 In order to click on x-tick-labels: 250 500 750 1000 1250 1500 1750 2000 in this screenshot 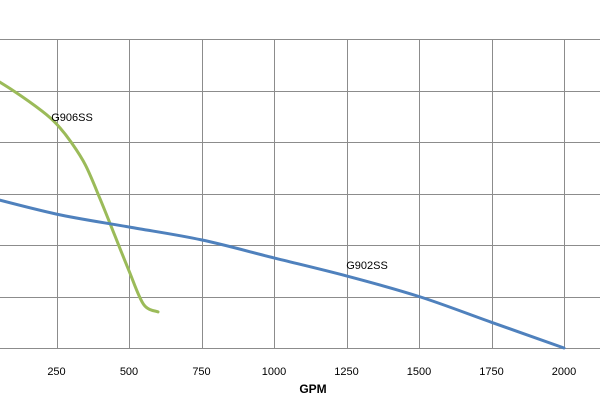, I will do `click(311, 372)`.